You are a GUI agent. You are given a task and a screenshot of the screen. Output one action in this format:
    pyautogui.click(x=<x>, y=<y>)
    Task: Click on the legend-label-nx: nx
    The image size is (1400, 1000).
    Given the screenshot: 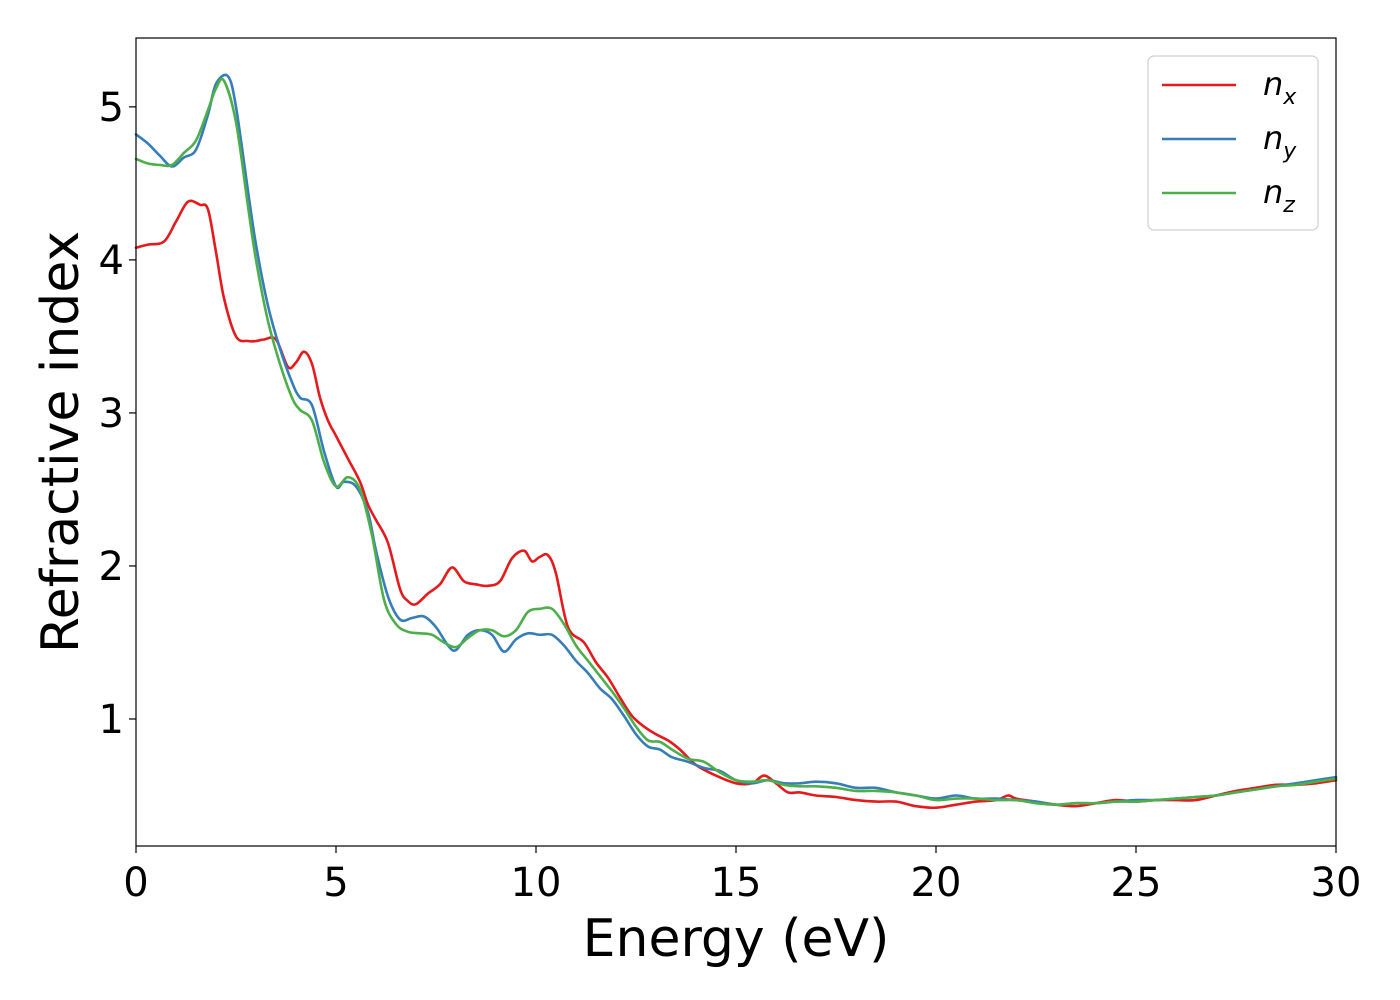 What is the action you would take?
    pyautogui.click(x=1280, y=87)
    